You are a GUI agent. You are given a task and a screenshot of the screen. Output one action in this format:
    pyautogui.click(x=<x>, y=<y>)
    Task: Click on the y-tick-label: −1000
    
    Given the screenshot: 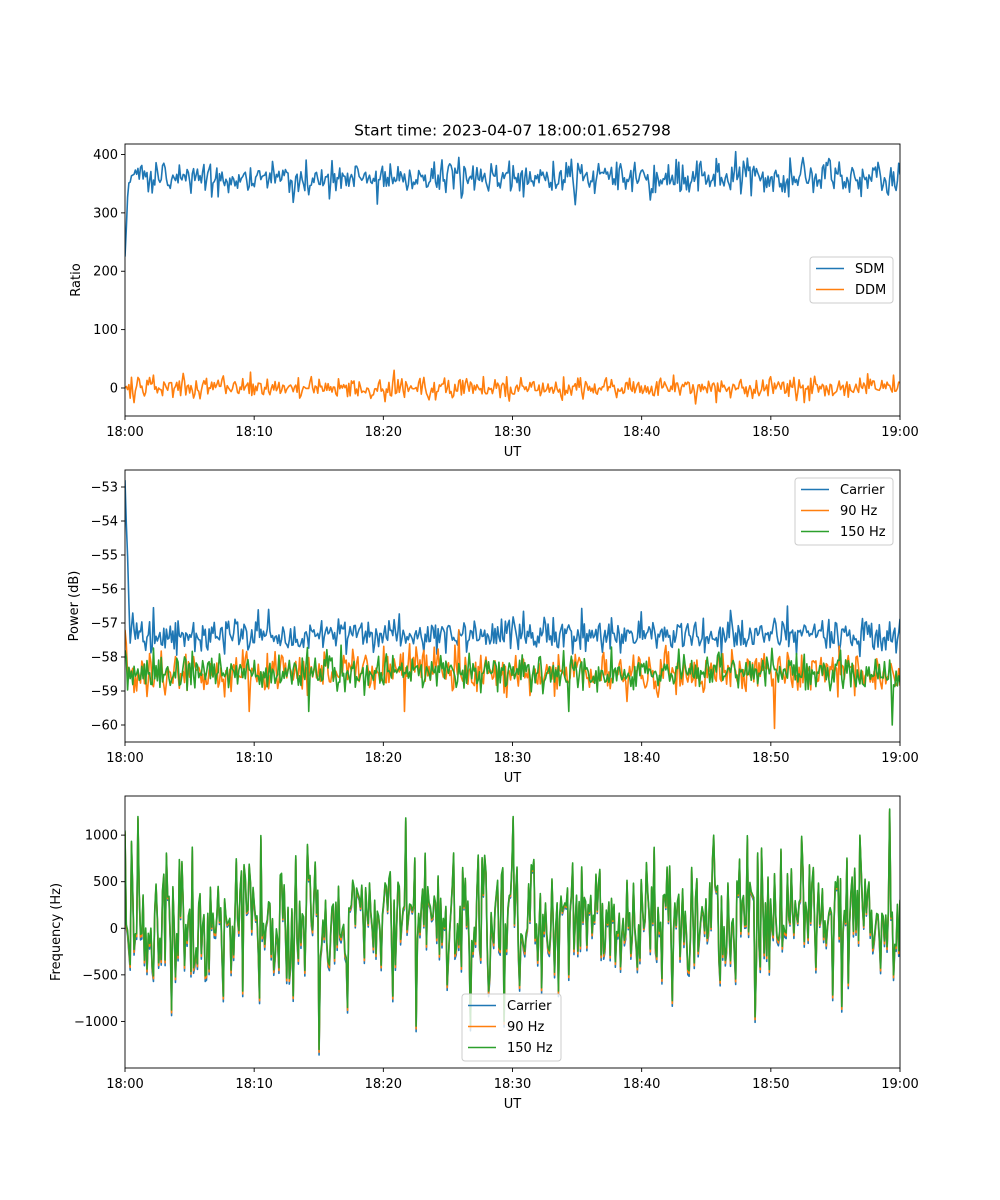 What is the action you would take?
    pyautogui.click(x=96, y=1022)
    